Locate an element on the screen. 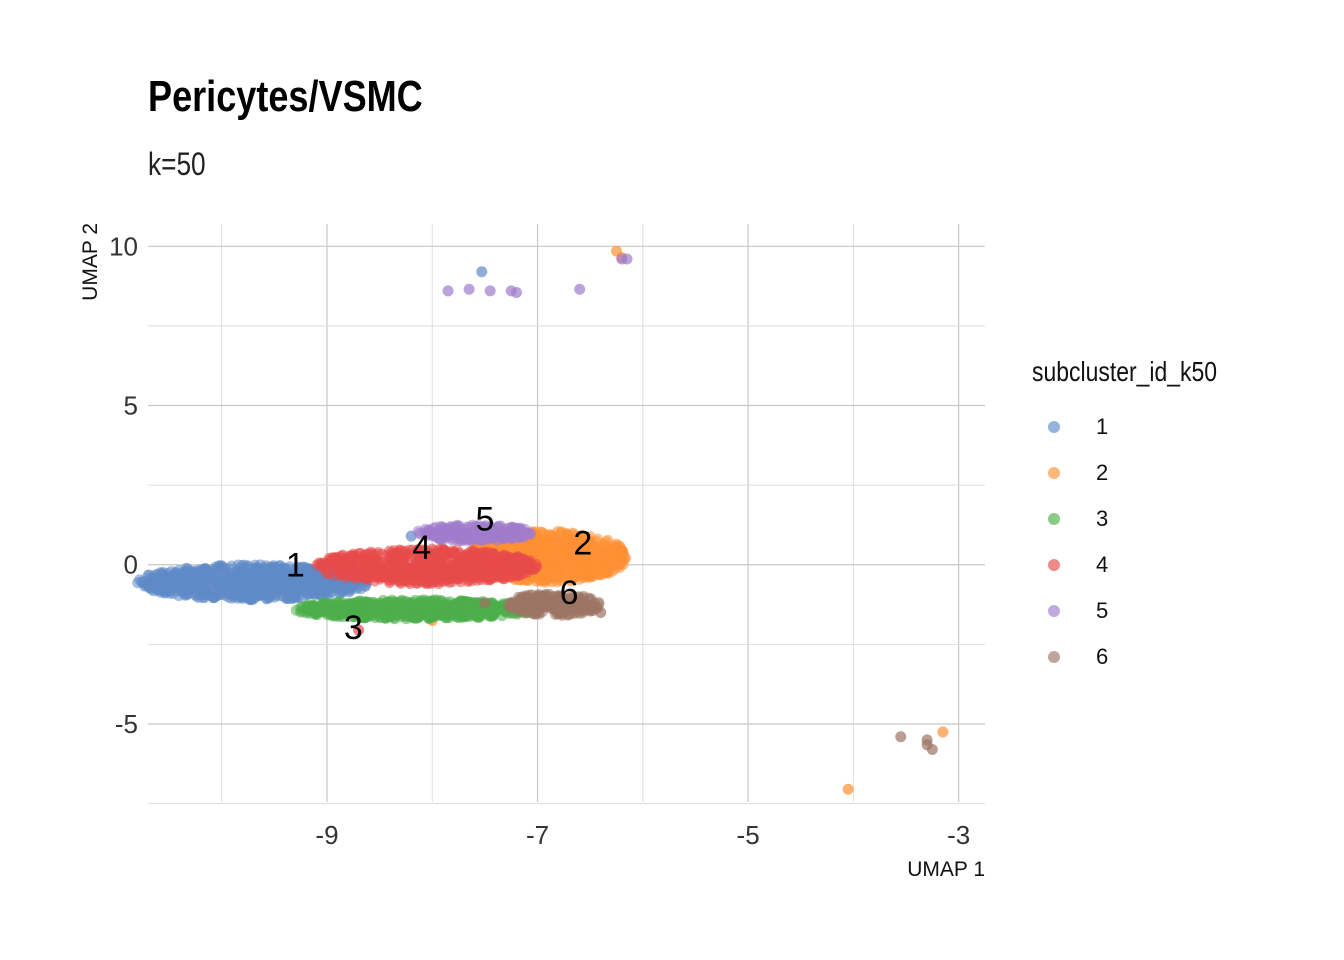 This screenshot has height=960, width=1344. y-tick-label: 0 is located at coordinates (131, 565).